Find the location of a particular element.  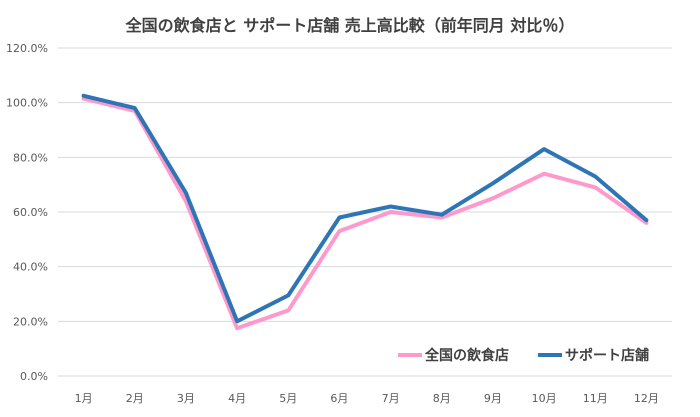

legend-label-1: サポート店舗 is located at coordinates (607, 355).